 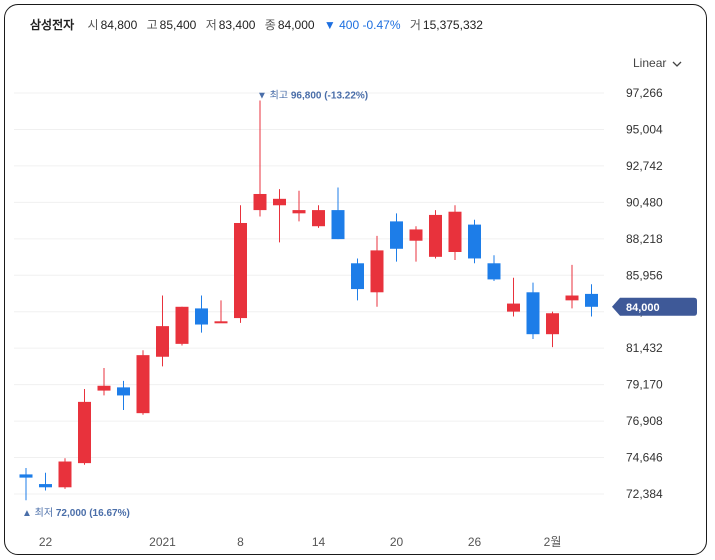 I want to click on y-tick-label: 95,004, so click(x=644, y=129).